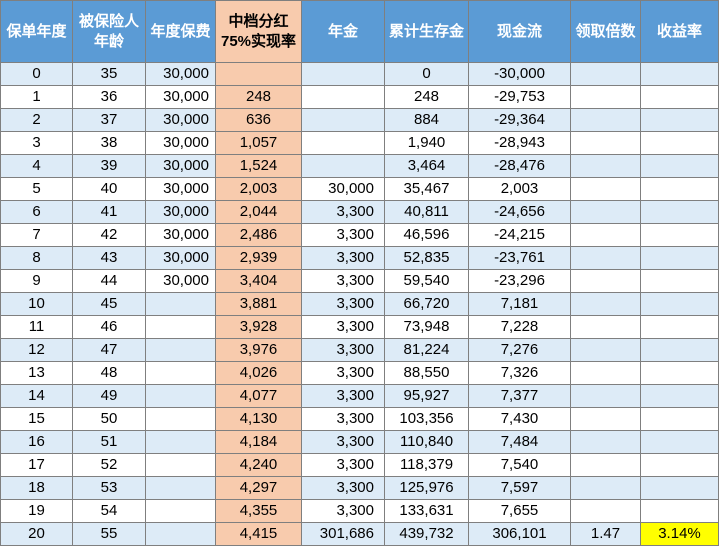  What do you see at coordinates (343, 74) in the screenshot?
I see `cell-annuity` at bounding box center [343, 74].